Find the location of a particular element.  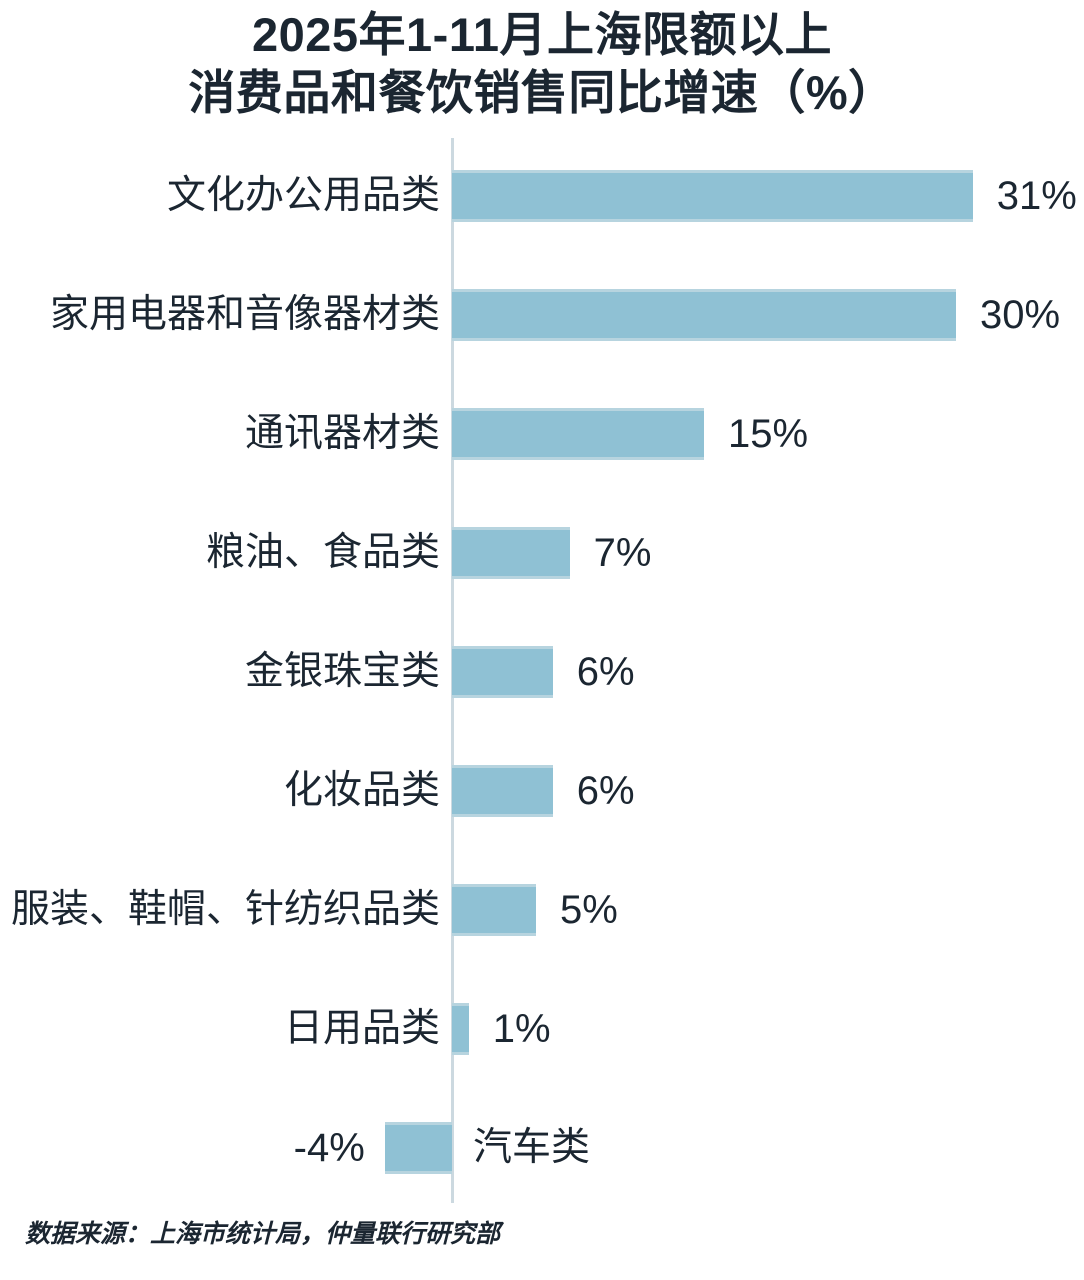

bar-category-label: 家用电器和音像器材类 is located at coordinates (244, 314).